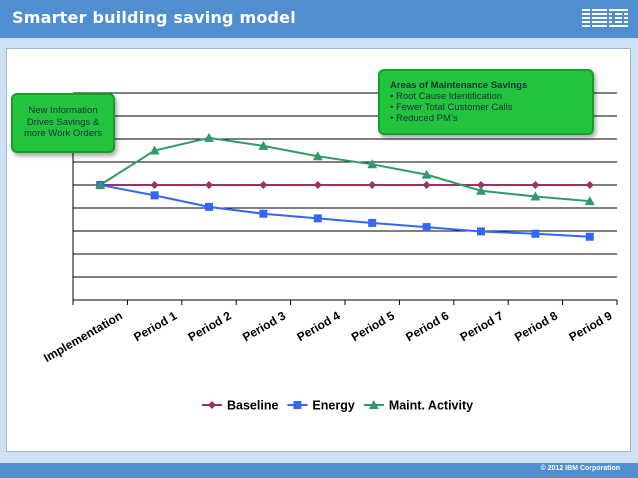  Describe the element at coordinates (491, 118) in the screenshot. I see `callout-right-item: Reduced PM’s` at that location.